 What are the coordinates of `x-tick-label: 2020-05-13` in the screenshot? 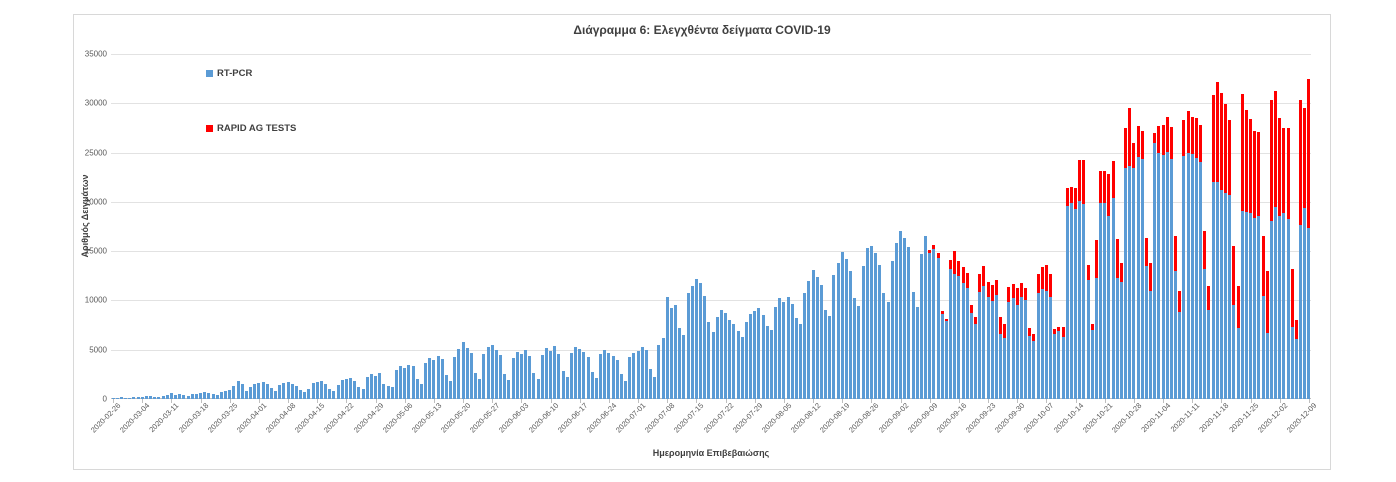 It's located at (426, 418).